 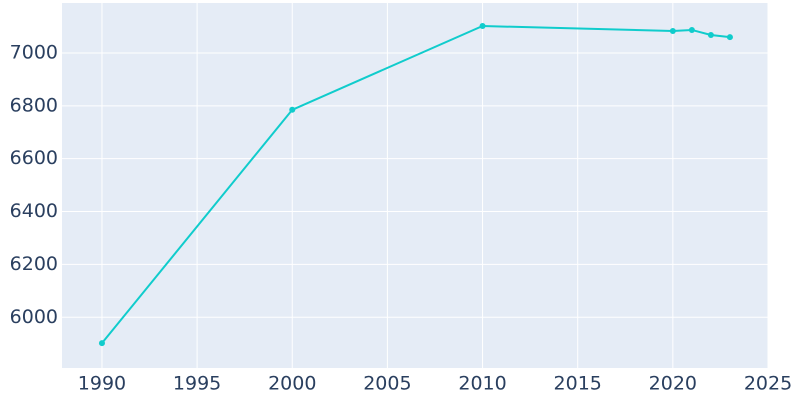 What do you see at coordinates (102, 384) in the screenshot?
I see `x-tick-label: 1990` at bounding box center [102, 384].